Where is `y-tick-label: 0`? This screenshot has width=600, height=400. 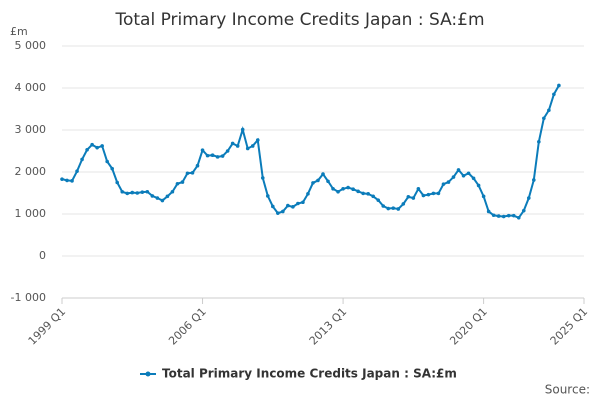 y-tick-label: 0 is located at coordinates (42, 255).